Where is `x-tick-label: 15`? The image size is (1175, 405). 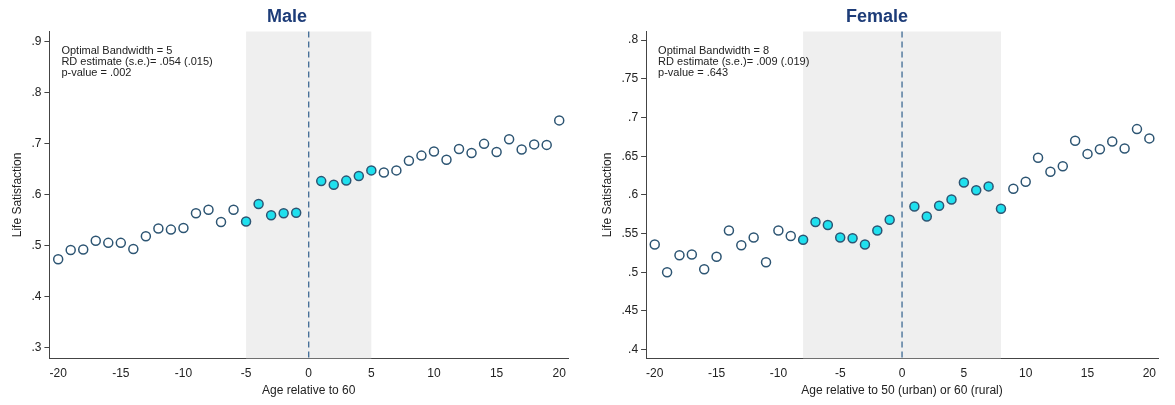 x-tick-label: 15 is located at coordinates (496, 372).